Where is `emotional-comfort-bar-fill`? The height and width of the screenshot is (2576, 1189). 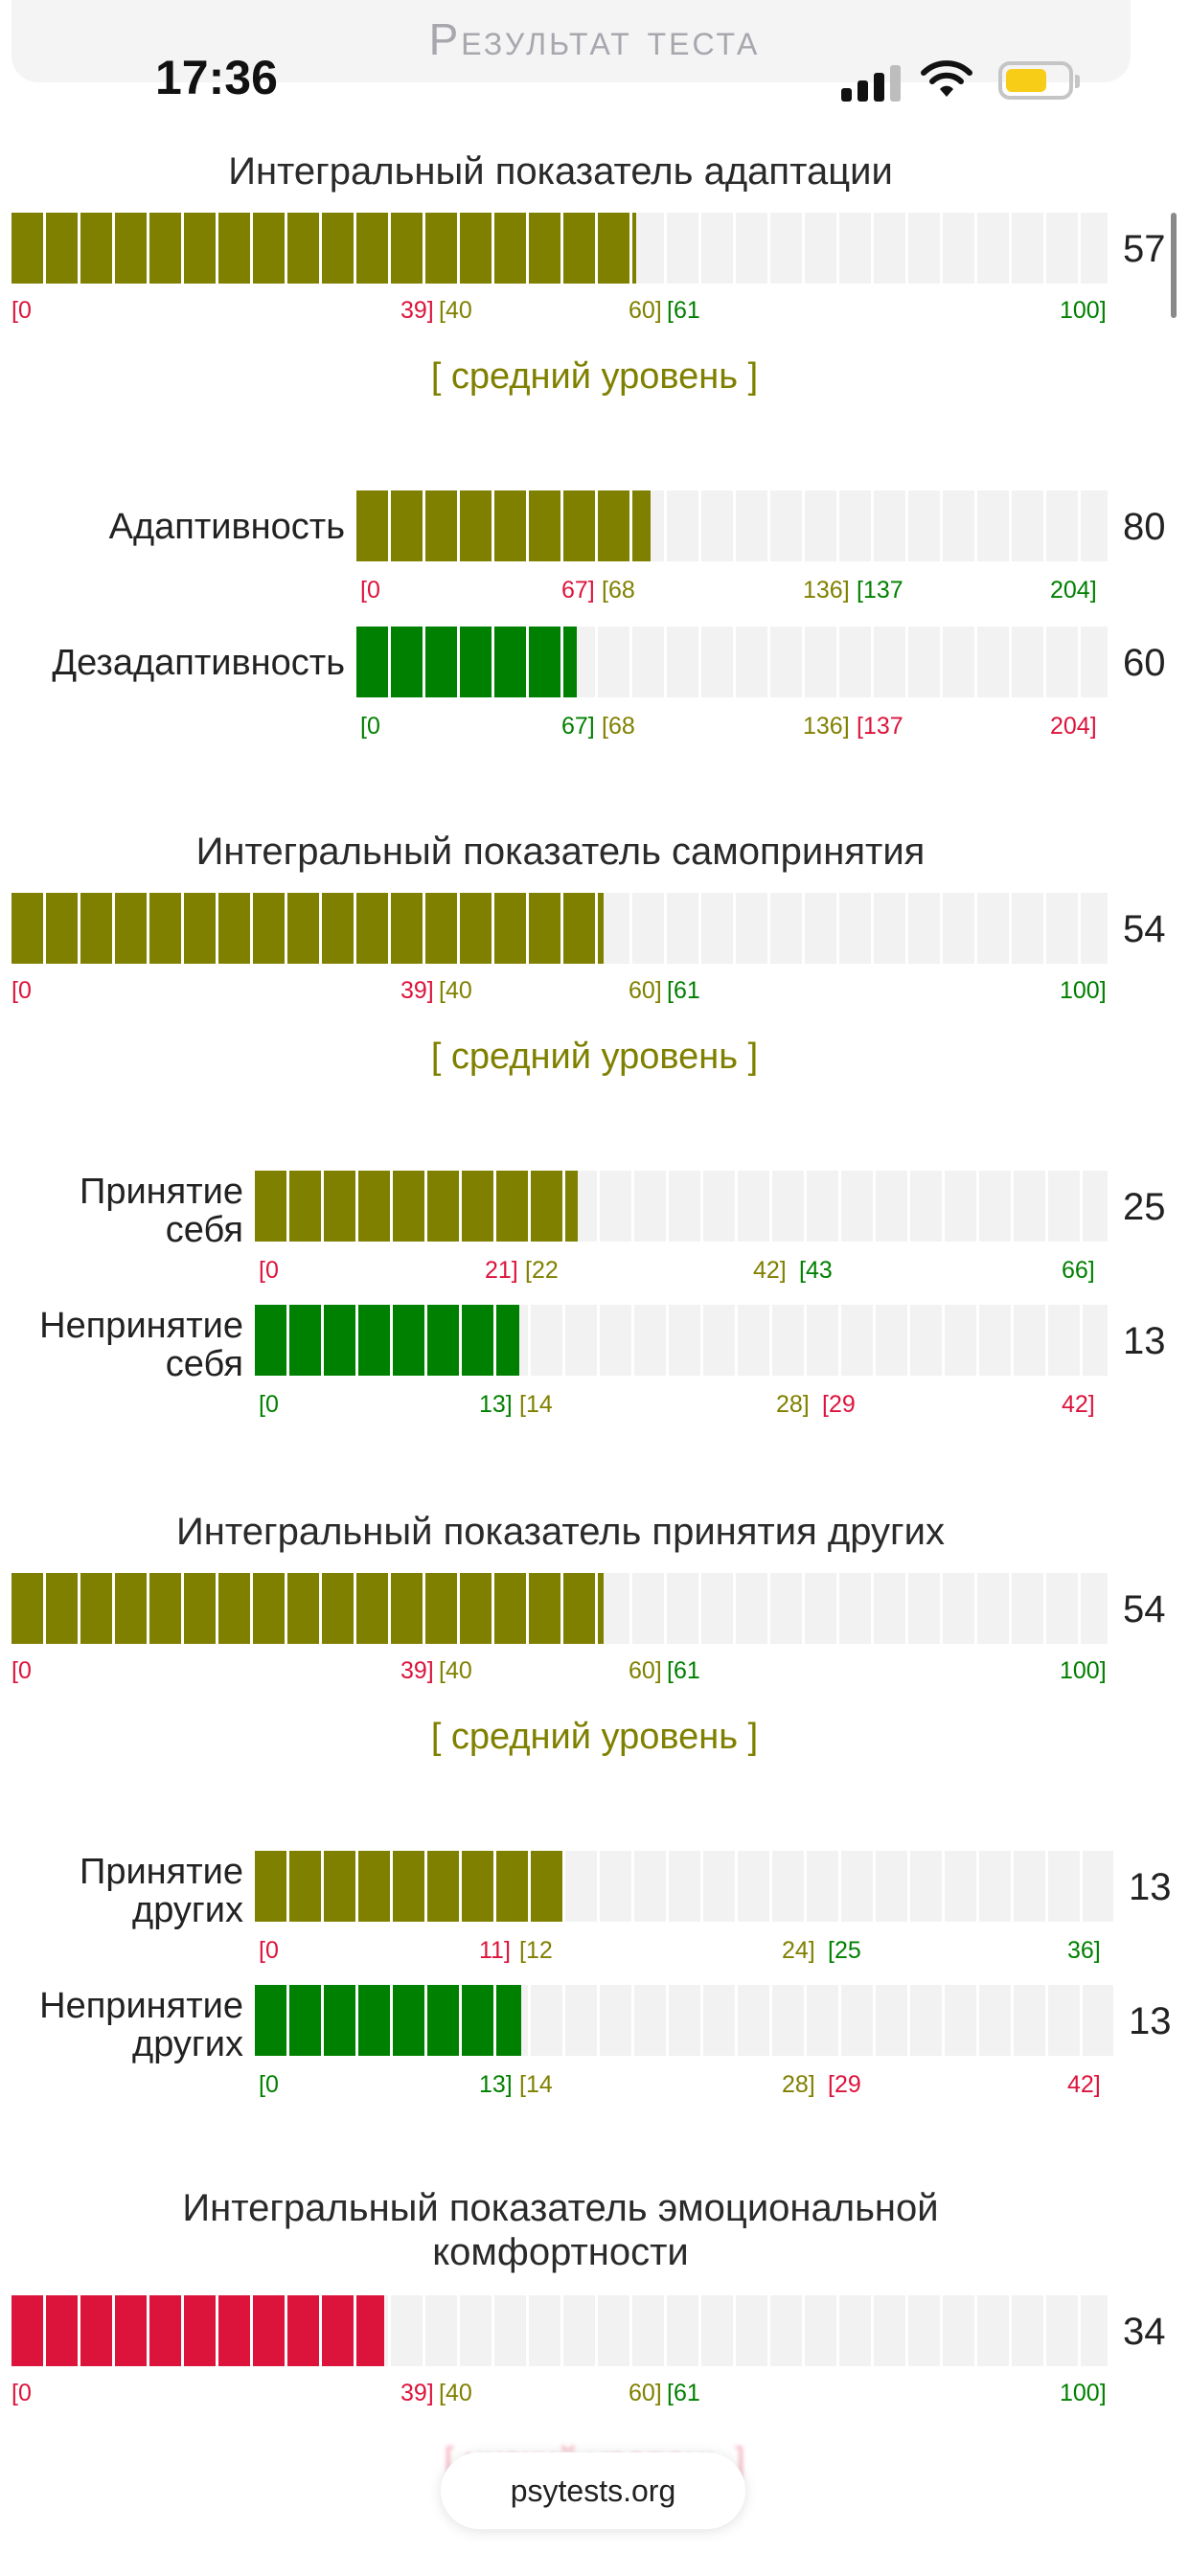
emotional-comfort-bar-fill is located at coordinates (197, 2330).